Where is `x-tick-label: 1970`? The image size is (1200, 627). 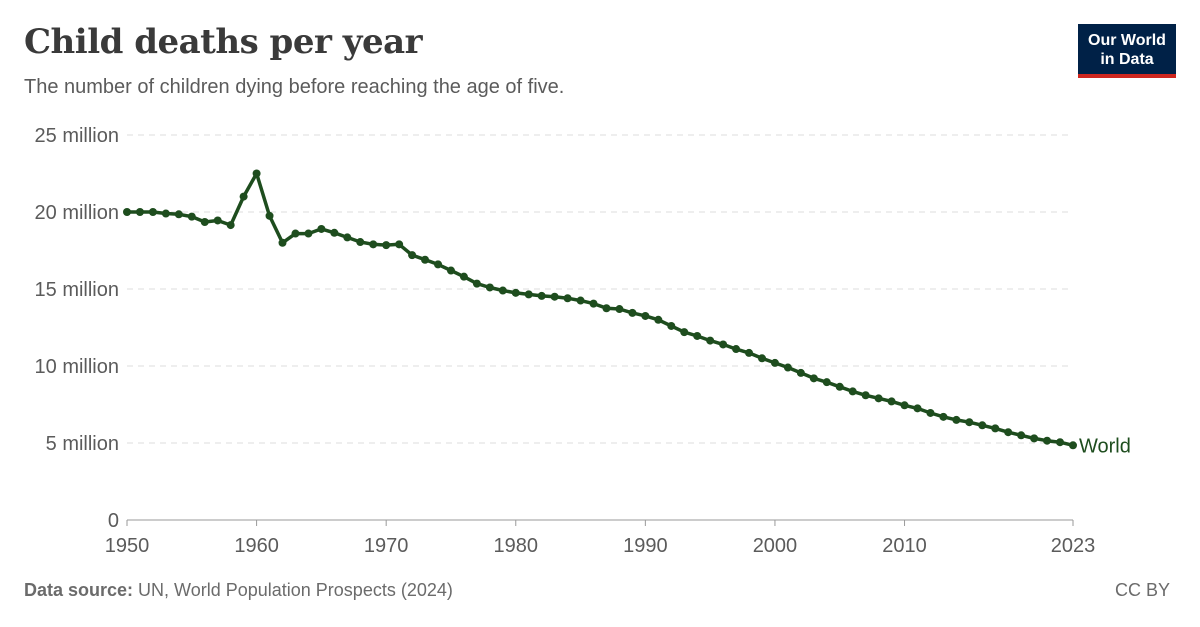 x-tick-label: 1970 is located at coordinates (386, 546).